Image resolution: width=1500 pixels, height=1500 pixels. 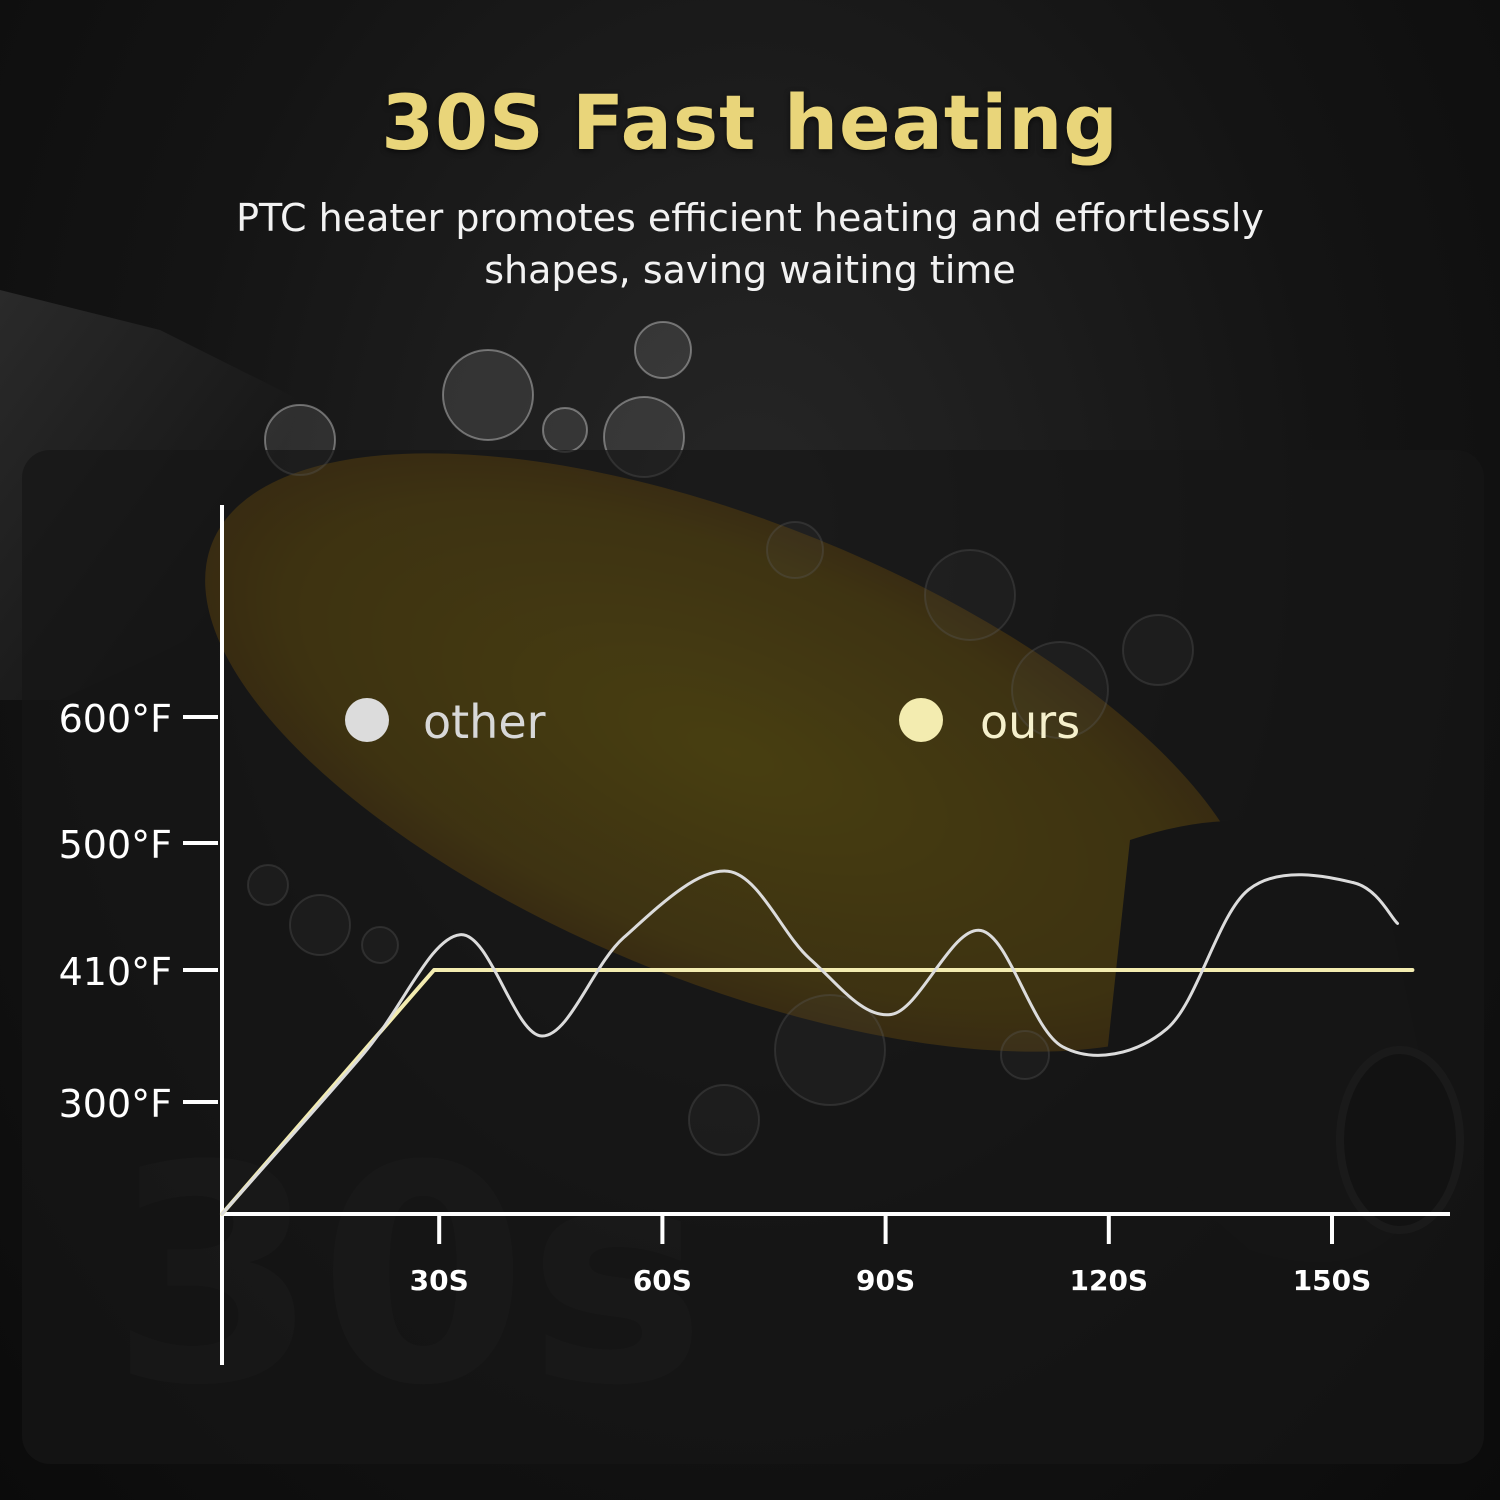 I want to click on y-tick-label: 300°F, so click(x=115, y=1104).